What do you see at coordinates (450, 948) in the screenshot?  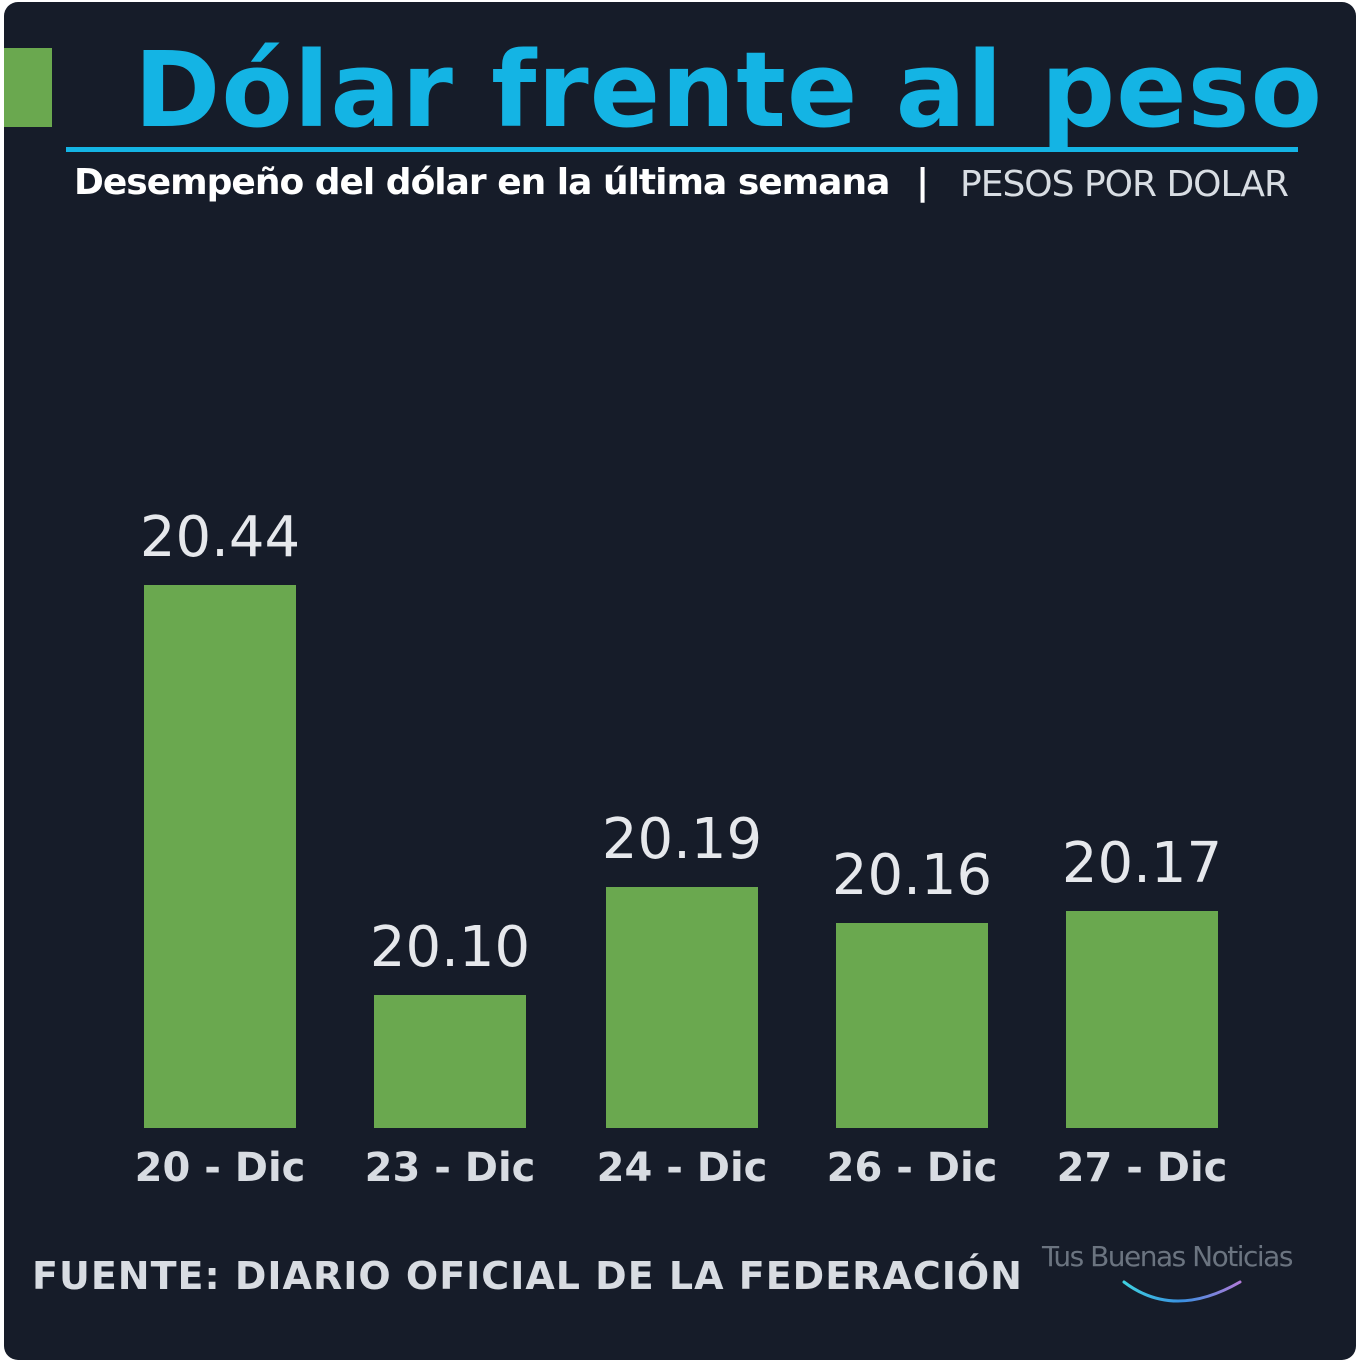 I see `value-label: 20.10` at bounding box center [450, 948].